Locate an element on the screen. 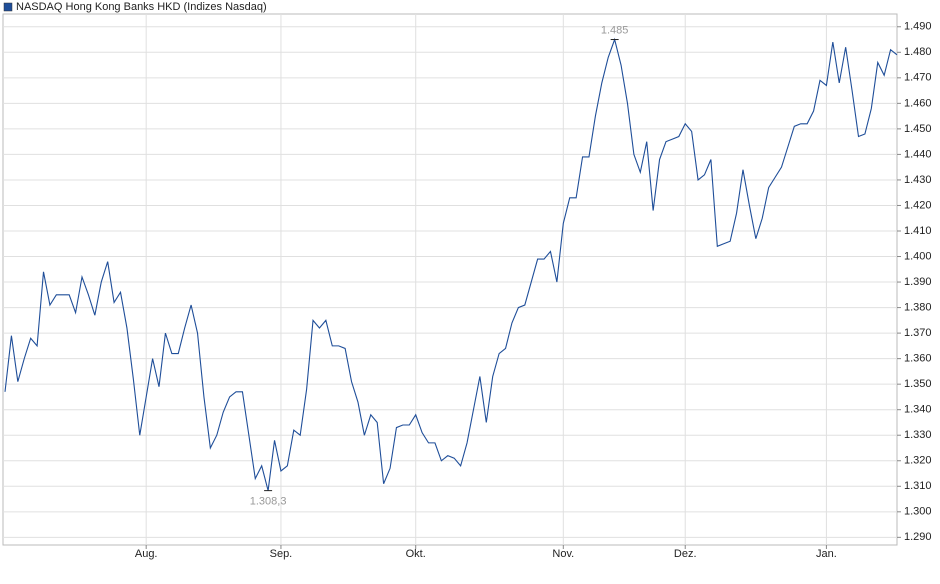 The image size is (940, 584). y-tick-label: 1.350 is located at coordinates (918, 384).